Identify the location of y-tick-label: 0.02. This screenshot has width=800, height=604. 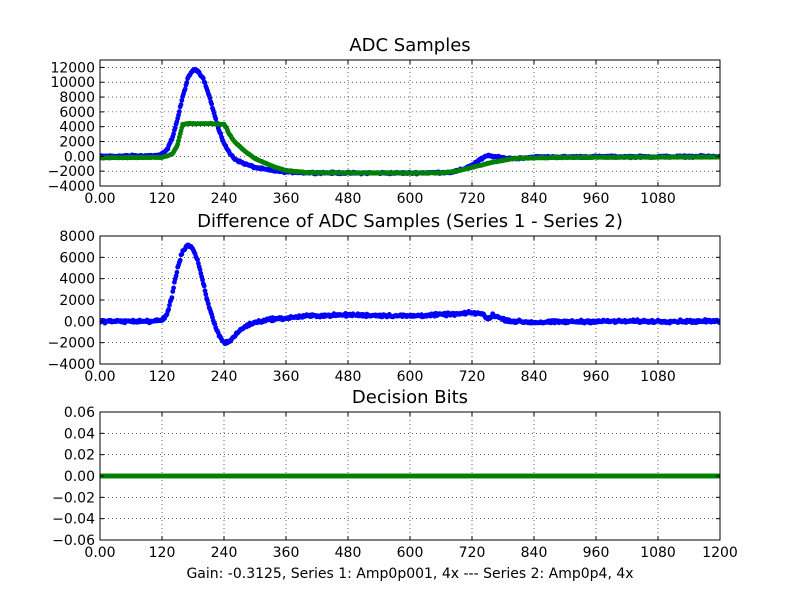
(79, 456).